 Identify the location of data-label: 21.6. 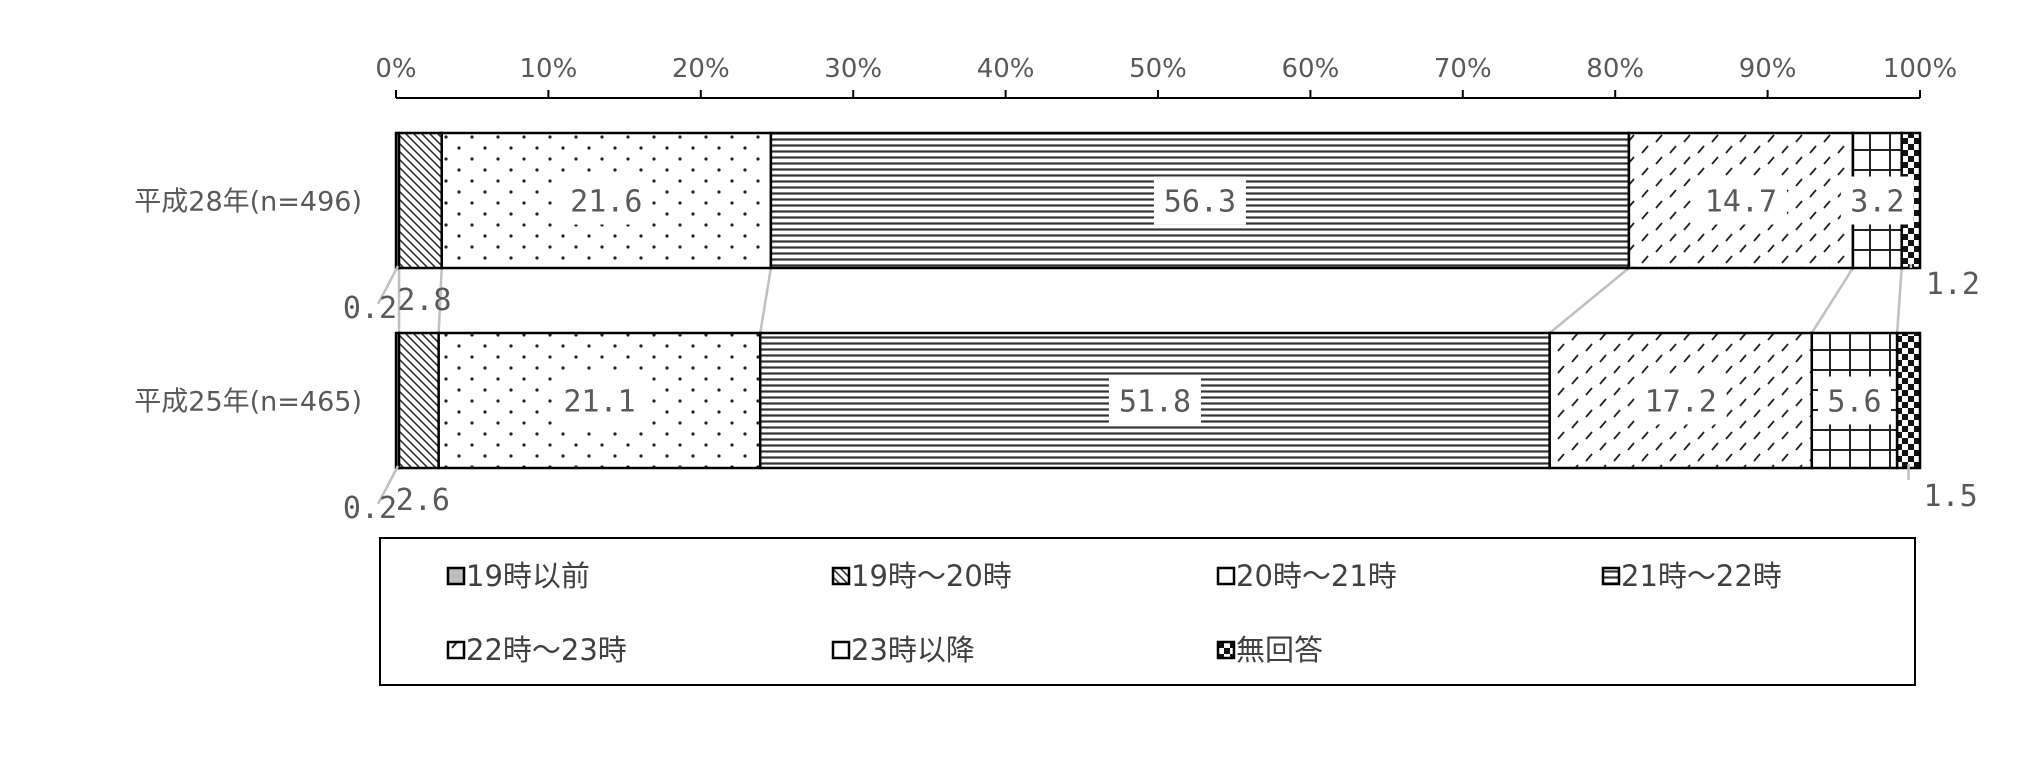
(606, 202).